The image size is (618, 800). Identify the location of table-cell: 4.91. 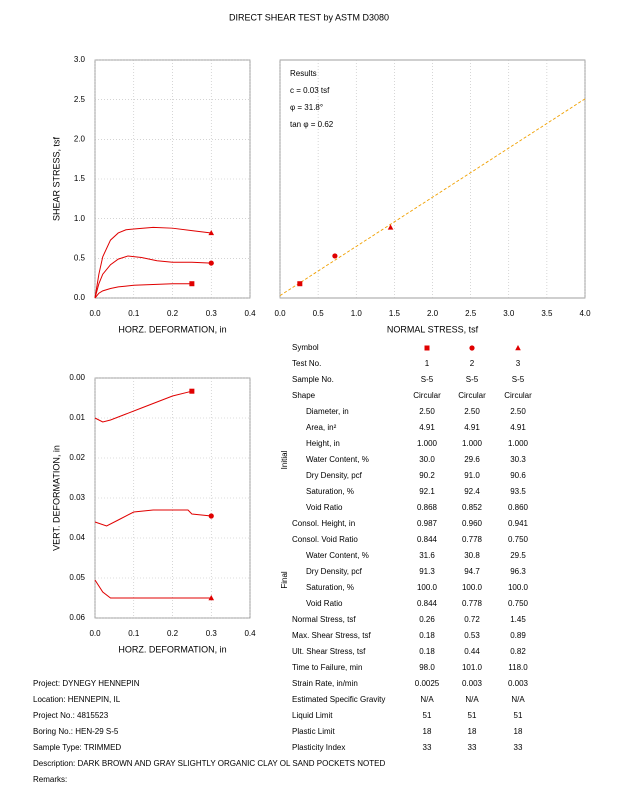
(427, 427).